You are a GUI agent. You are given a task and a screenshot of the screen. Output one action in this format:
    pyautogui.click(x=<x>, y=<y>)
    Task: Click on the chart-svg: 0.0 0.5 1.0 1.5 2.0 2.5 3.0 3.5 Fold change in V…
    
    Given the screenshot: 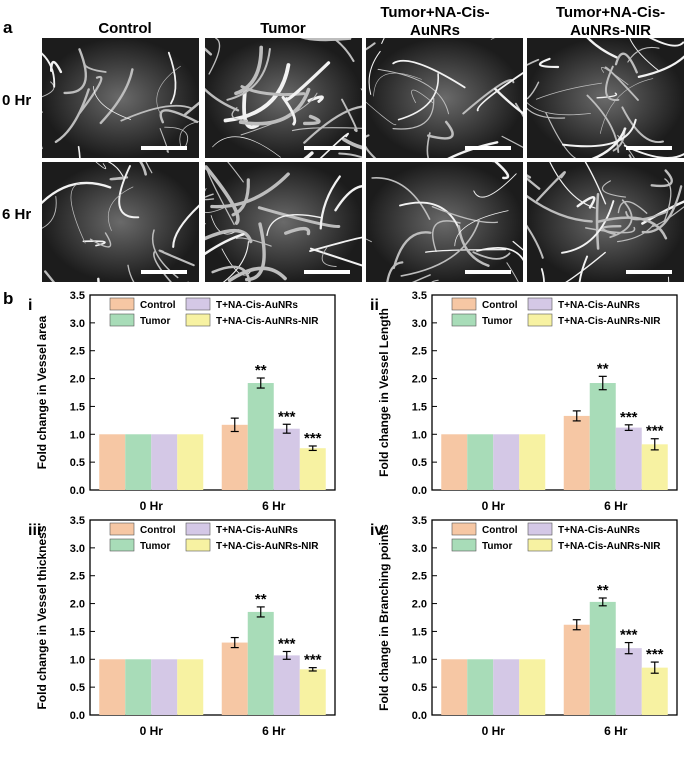 What is the action you would take?
    pyautogui.click(x=182, y=626)
    